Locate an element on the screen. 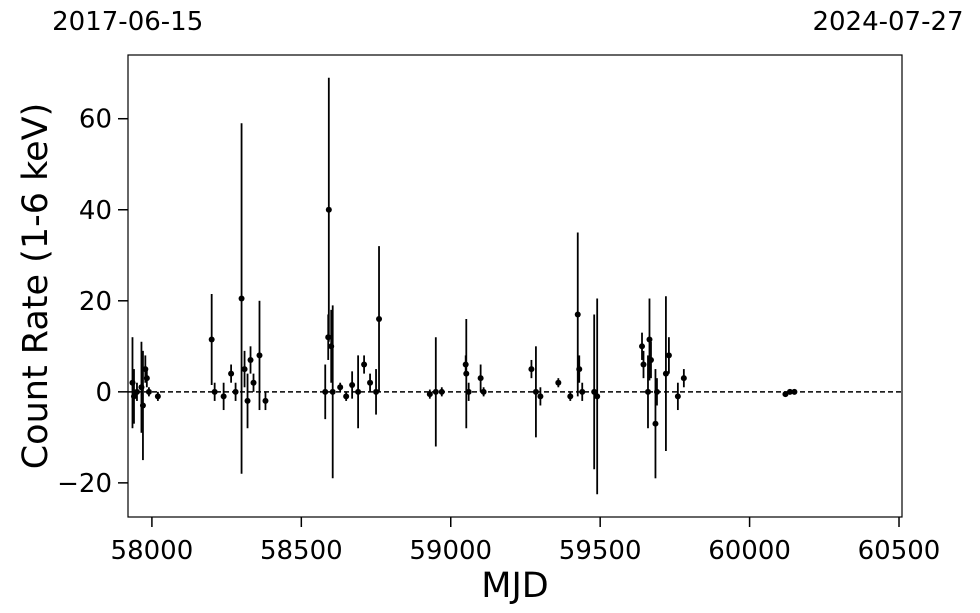 This screenshot has height=613, width=980. x-tick-label: 58000 is located at coordinates (152, 551).